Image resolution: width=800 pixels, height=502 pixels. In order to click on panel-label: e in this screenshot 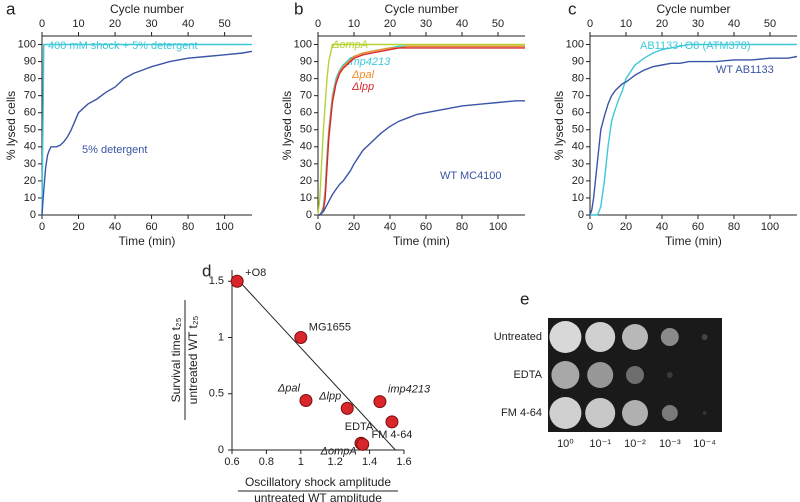, I will do `click(524, 298)`.